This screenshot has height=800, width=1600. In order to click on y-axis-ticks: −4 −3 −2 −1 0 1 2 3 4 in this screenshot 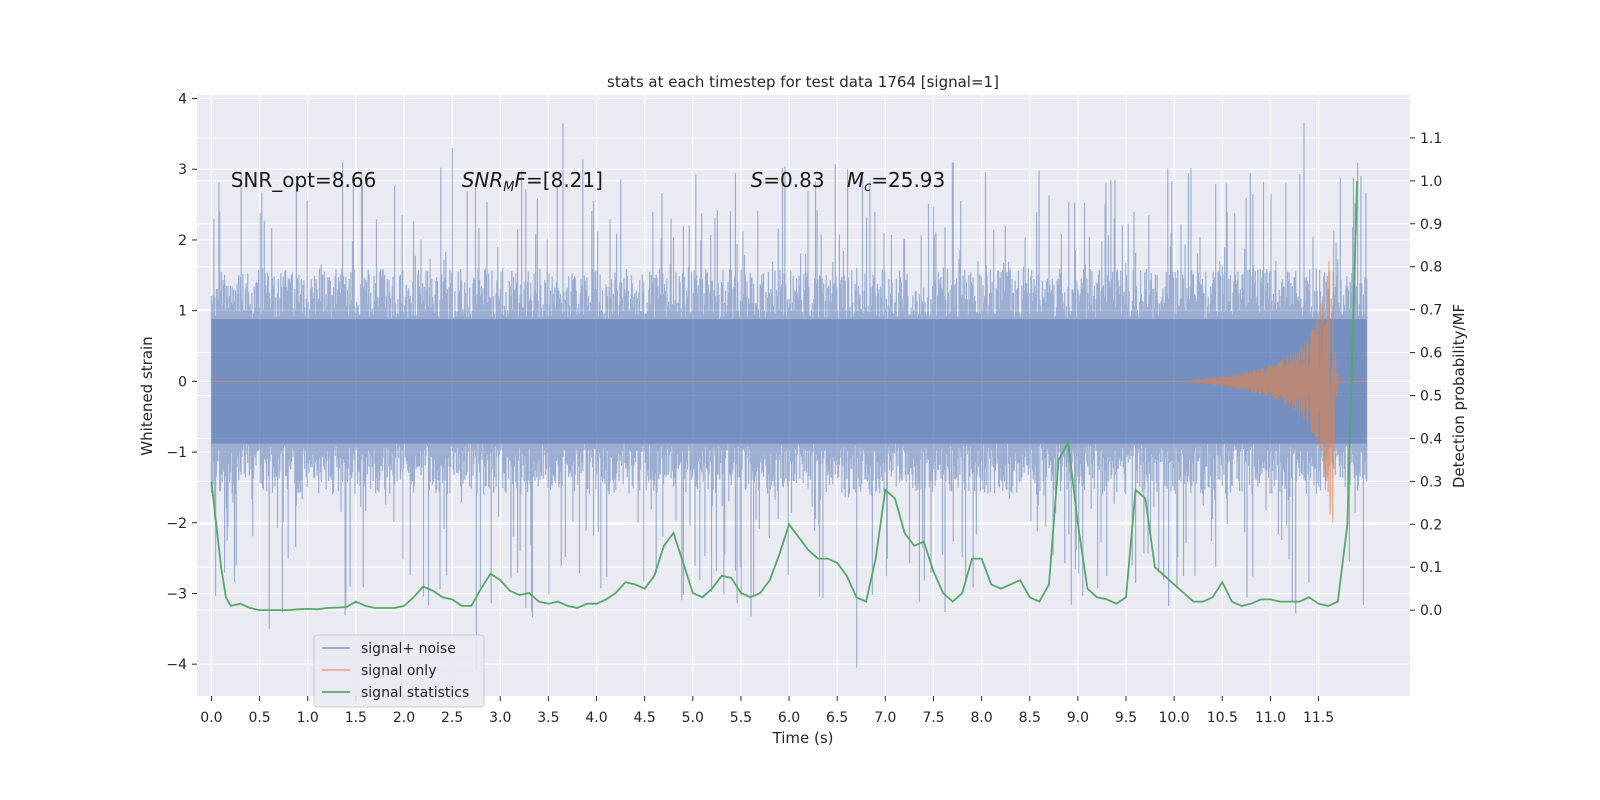, I will do `click(181, 382)`.